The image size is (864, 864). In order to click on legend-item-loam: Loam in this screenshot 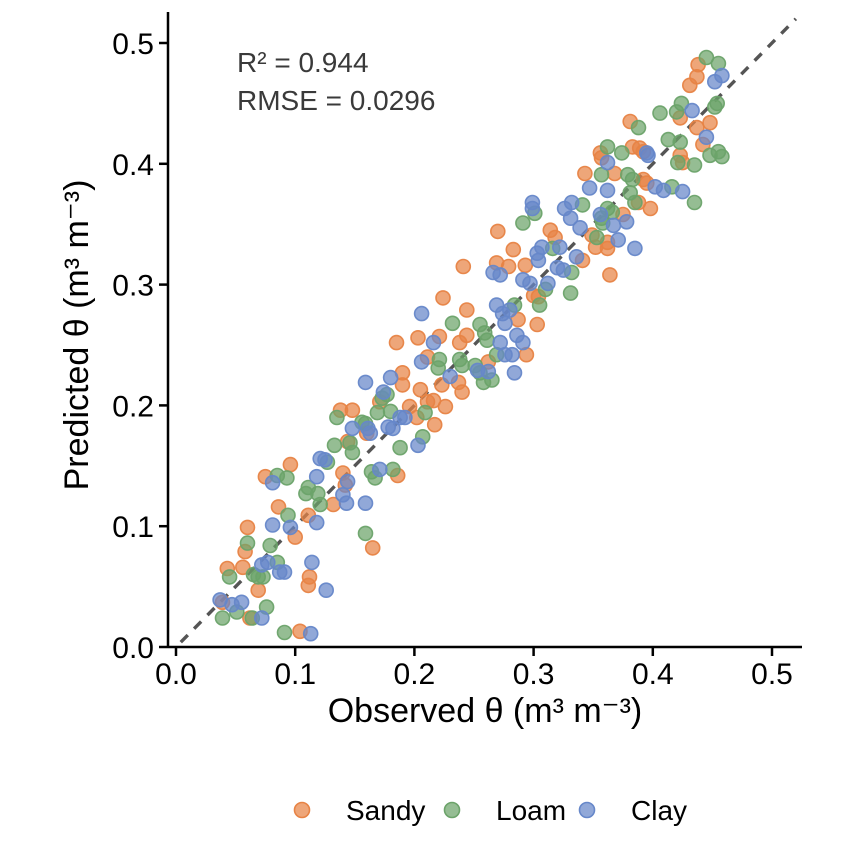, I will do `click(504, 810)`.